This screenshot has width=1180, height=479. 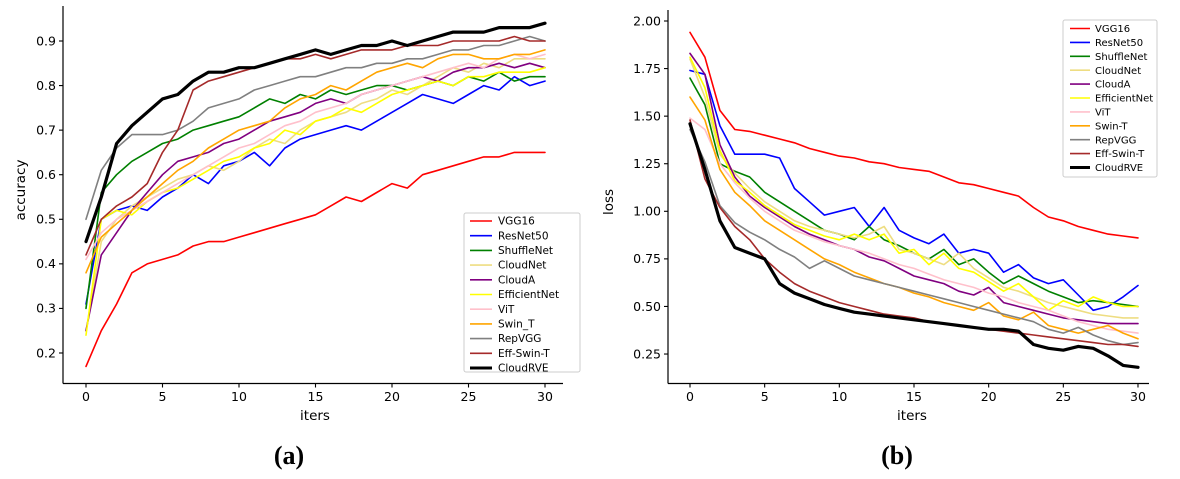 I want to click on y-tick-label: 0.2, so click(x=46, y=352).